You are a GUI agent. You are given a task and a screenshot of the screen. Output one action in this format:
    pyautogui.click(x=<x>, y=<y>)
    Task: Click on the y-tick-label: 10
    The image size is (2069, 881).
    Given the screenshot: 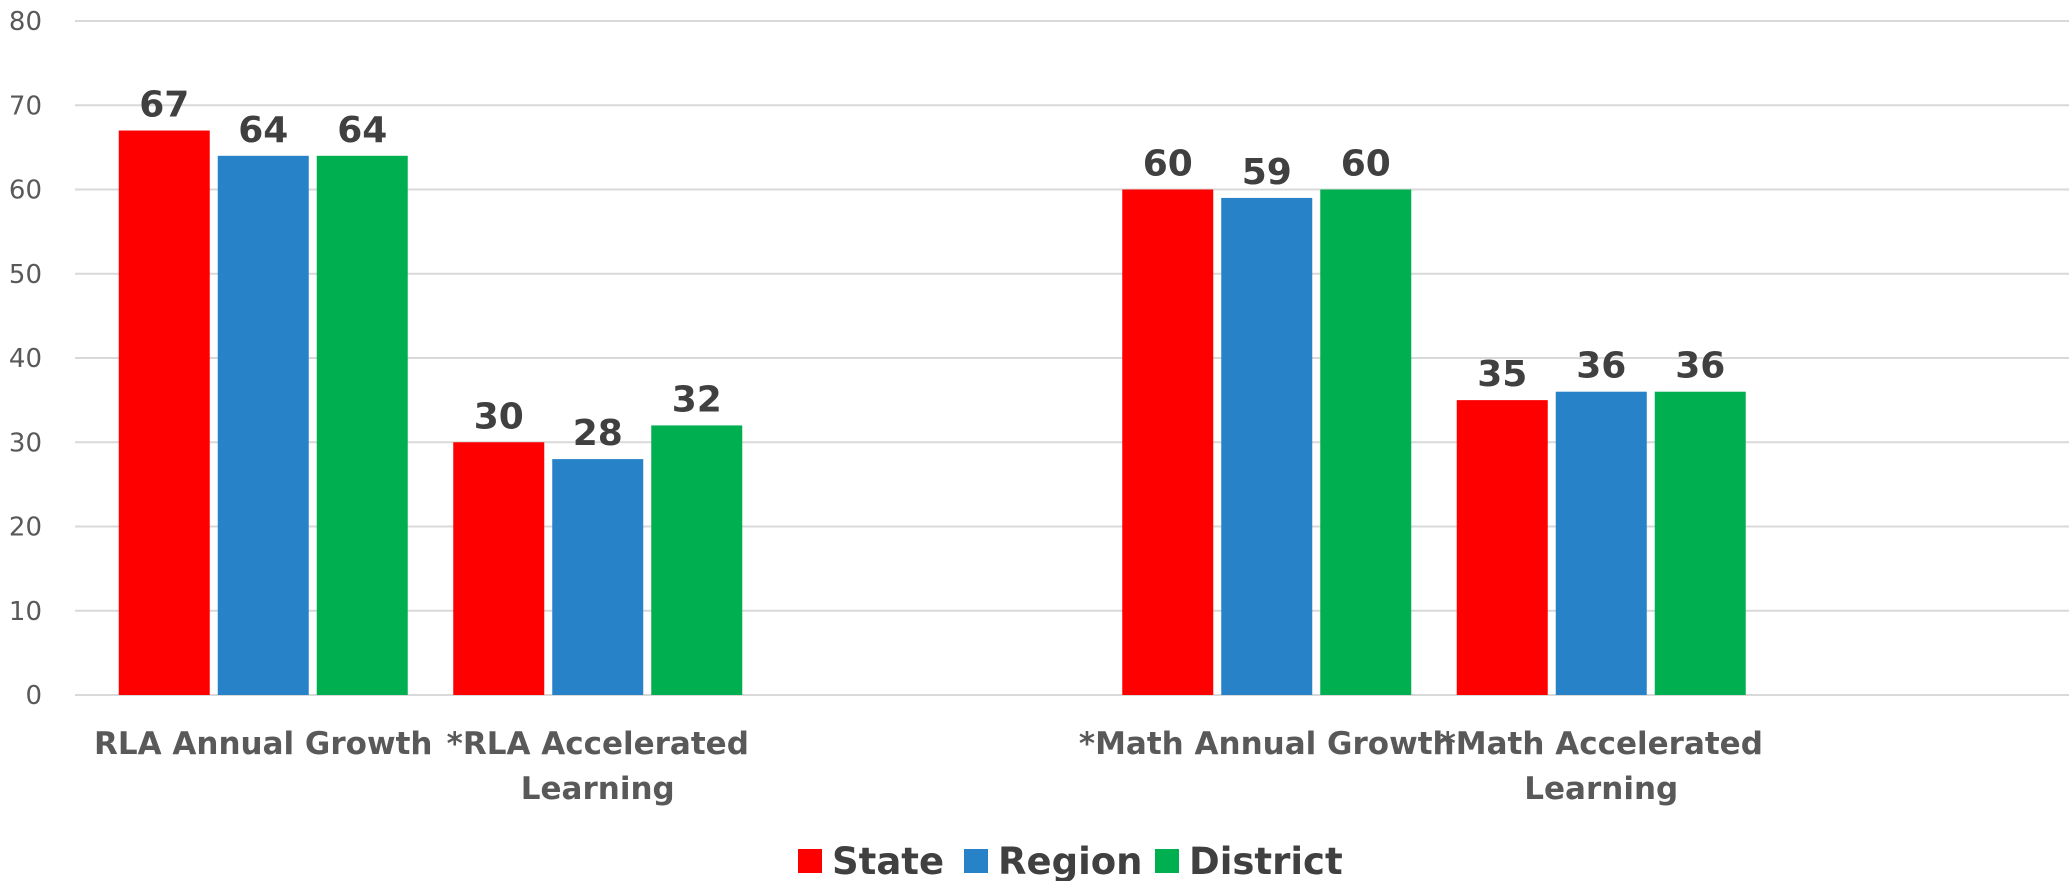 What is the action you would take?
    pyautogui.click(x=25, y=612)
    